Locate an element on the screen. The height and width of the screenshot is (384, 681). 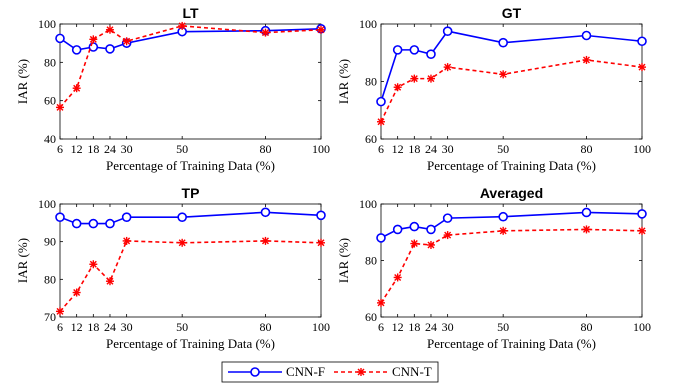
legend-box is located at coordinates (330, 372).